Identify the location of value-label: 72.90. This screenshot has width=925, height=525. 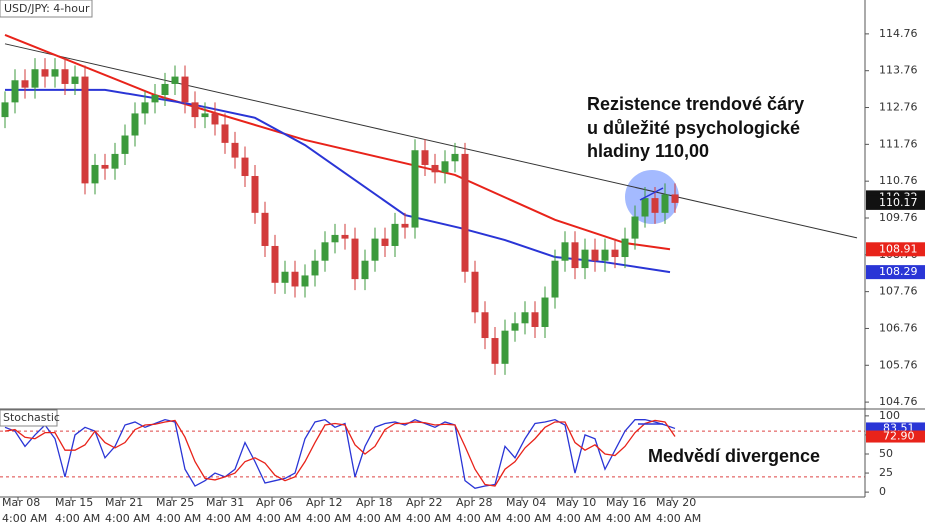
(899, 436).